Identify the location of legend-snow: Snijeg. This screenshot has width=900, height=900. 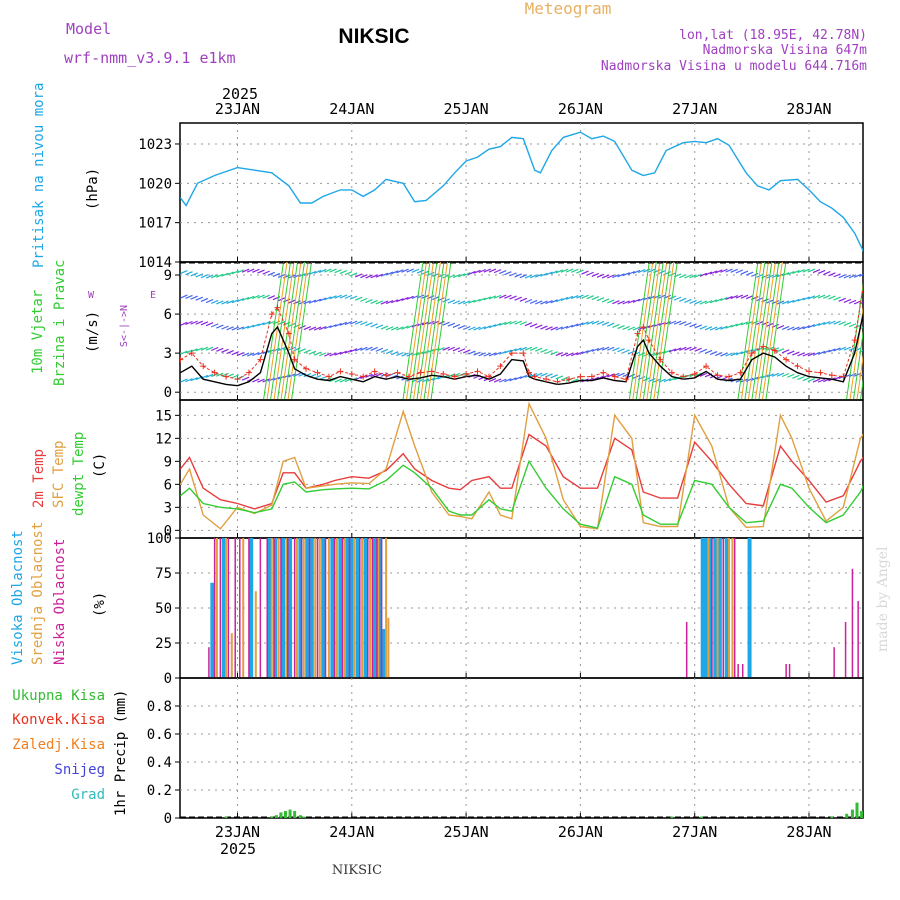
(79, 770).